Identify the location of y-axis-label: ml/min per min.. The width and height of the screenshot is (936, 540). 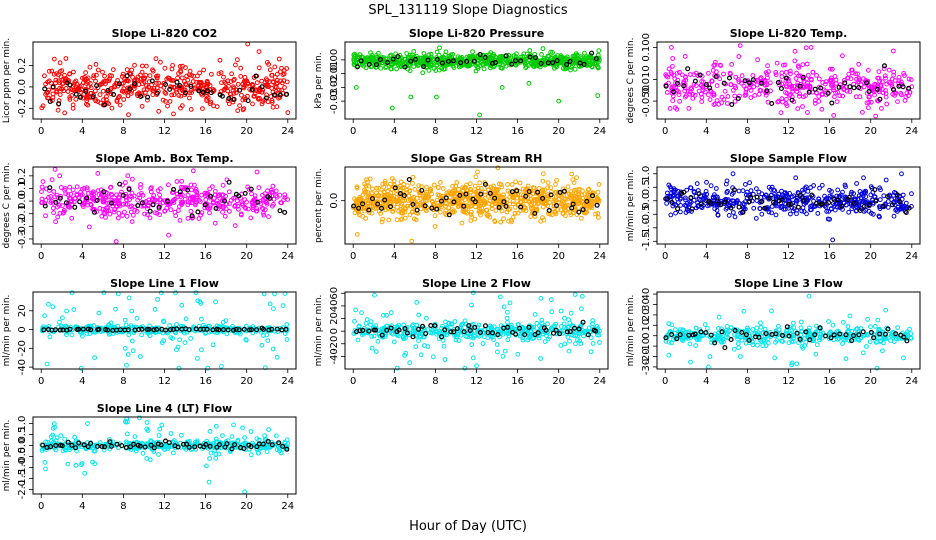
(7, 331).